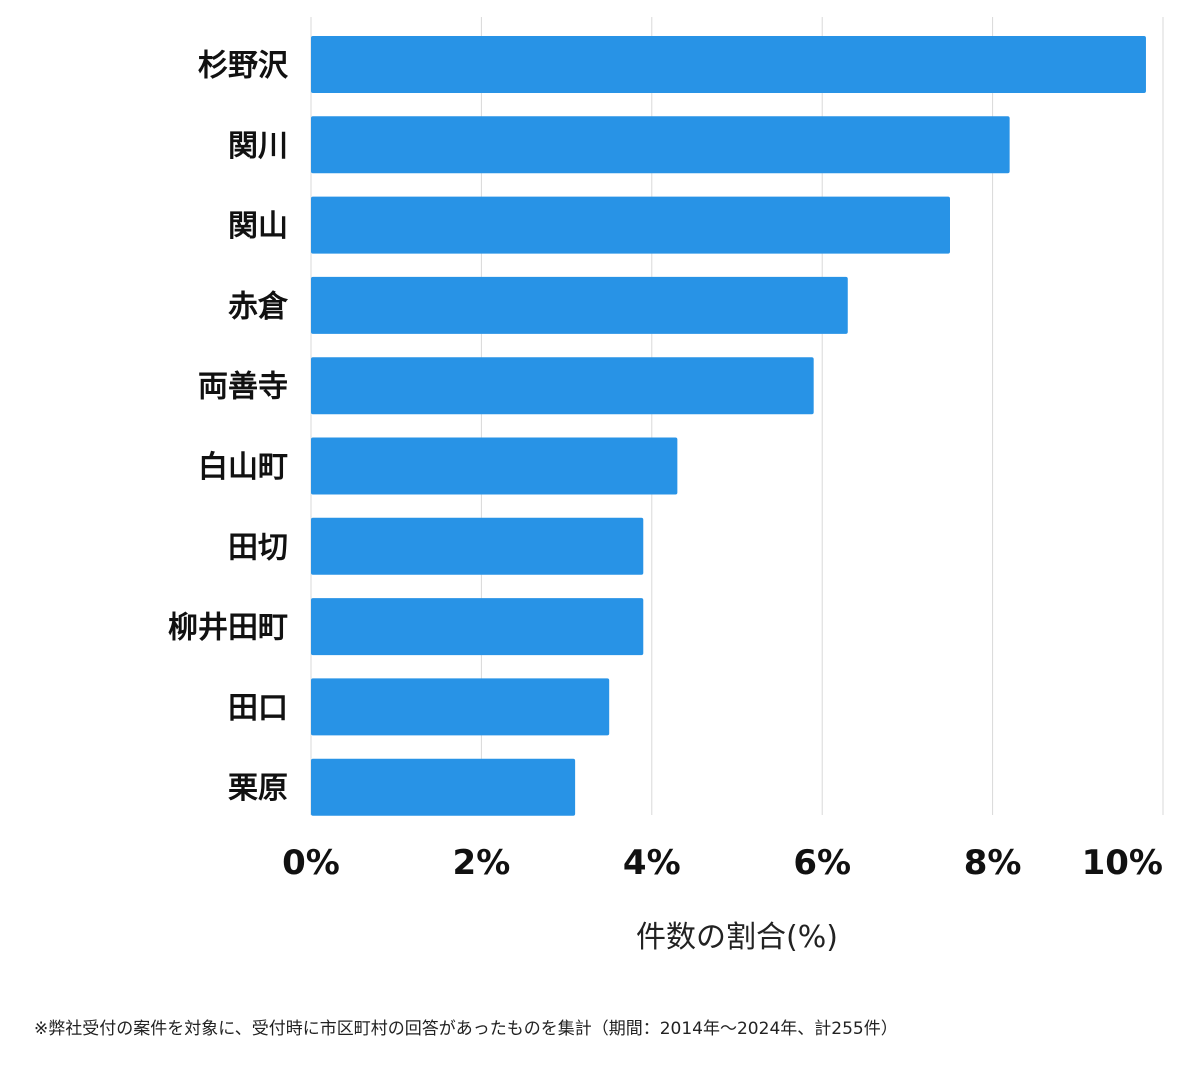 The width and height of the screenshot is (1200, 1069). What do you see at coordinates (722, 863) in the screenshot?
I see `x-tick-labels: 0% 2% 4% 6% 8% 10%` at bounding box center [722, 863].